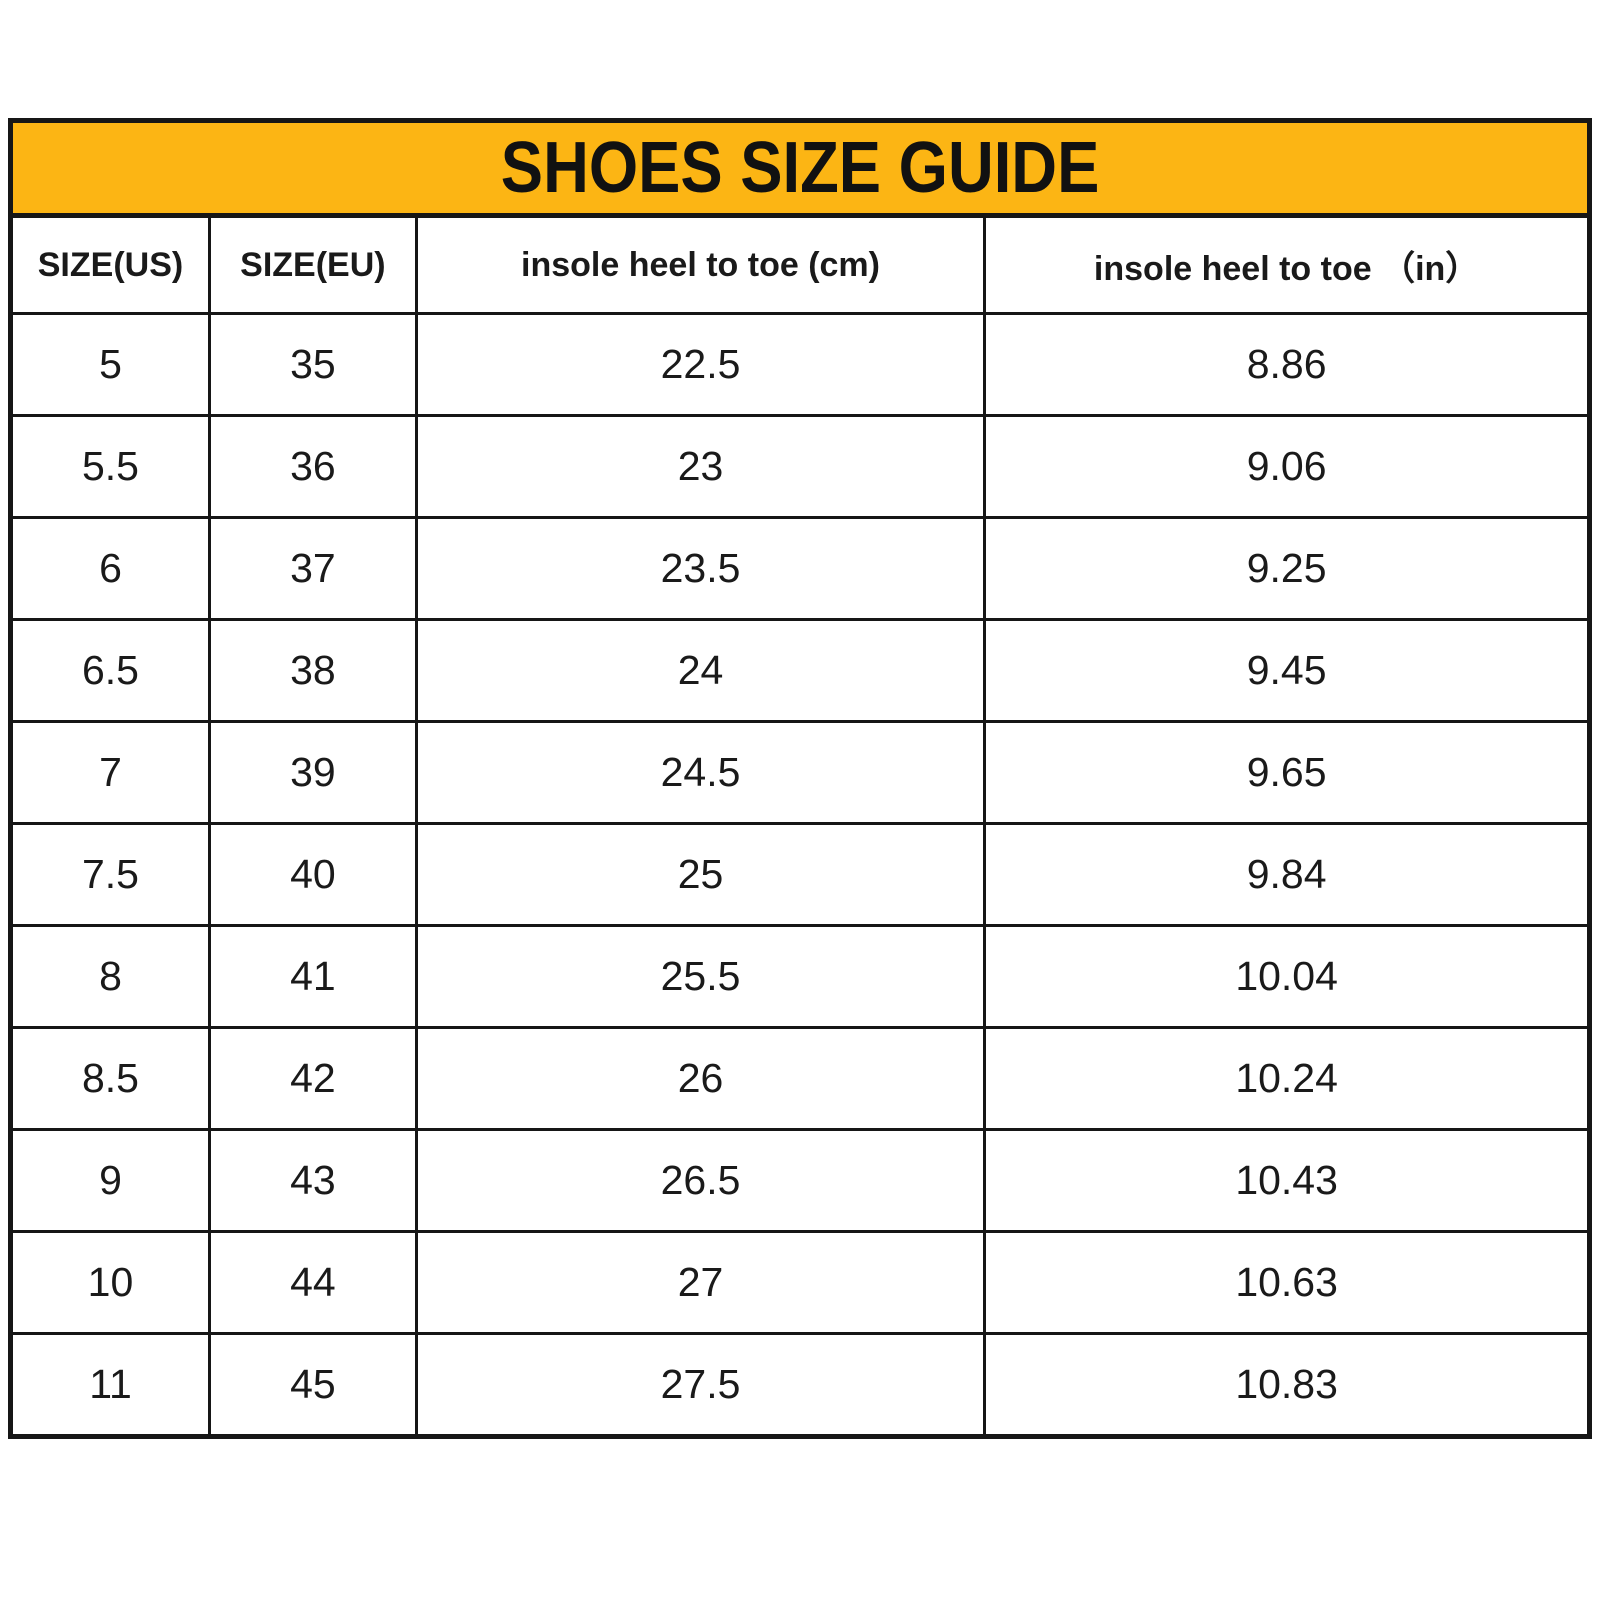 This screenshot has height=1600, width=1600. I want to click on table-row: 6 37 23.5 9.25, so click(800, 568).